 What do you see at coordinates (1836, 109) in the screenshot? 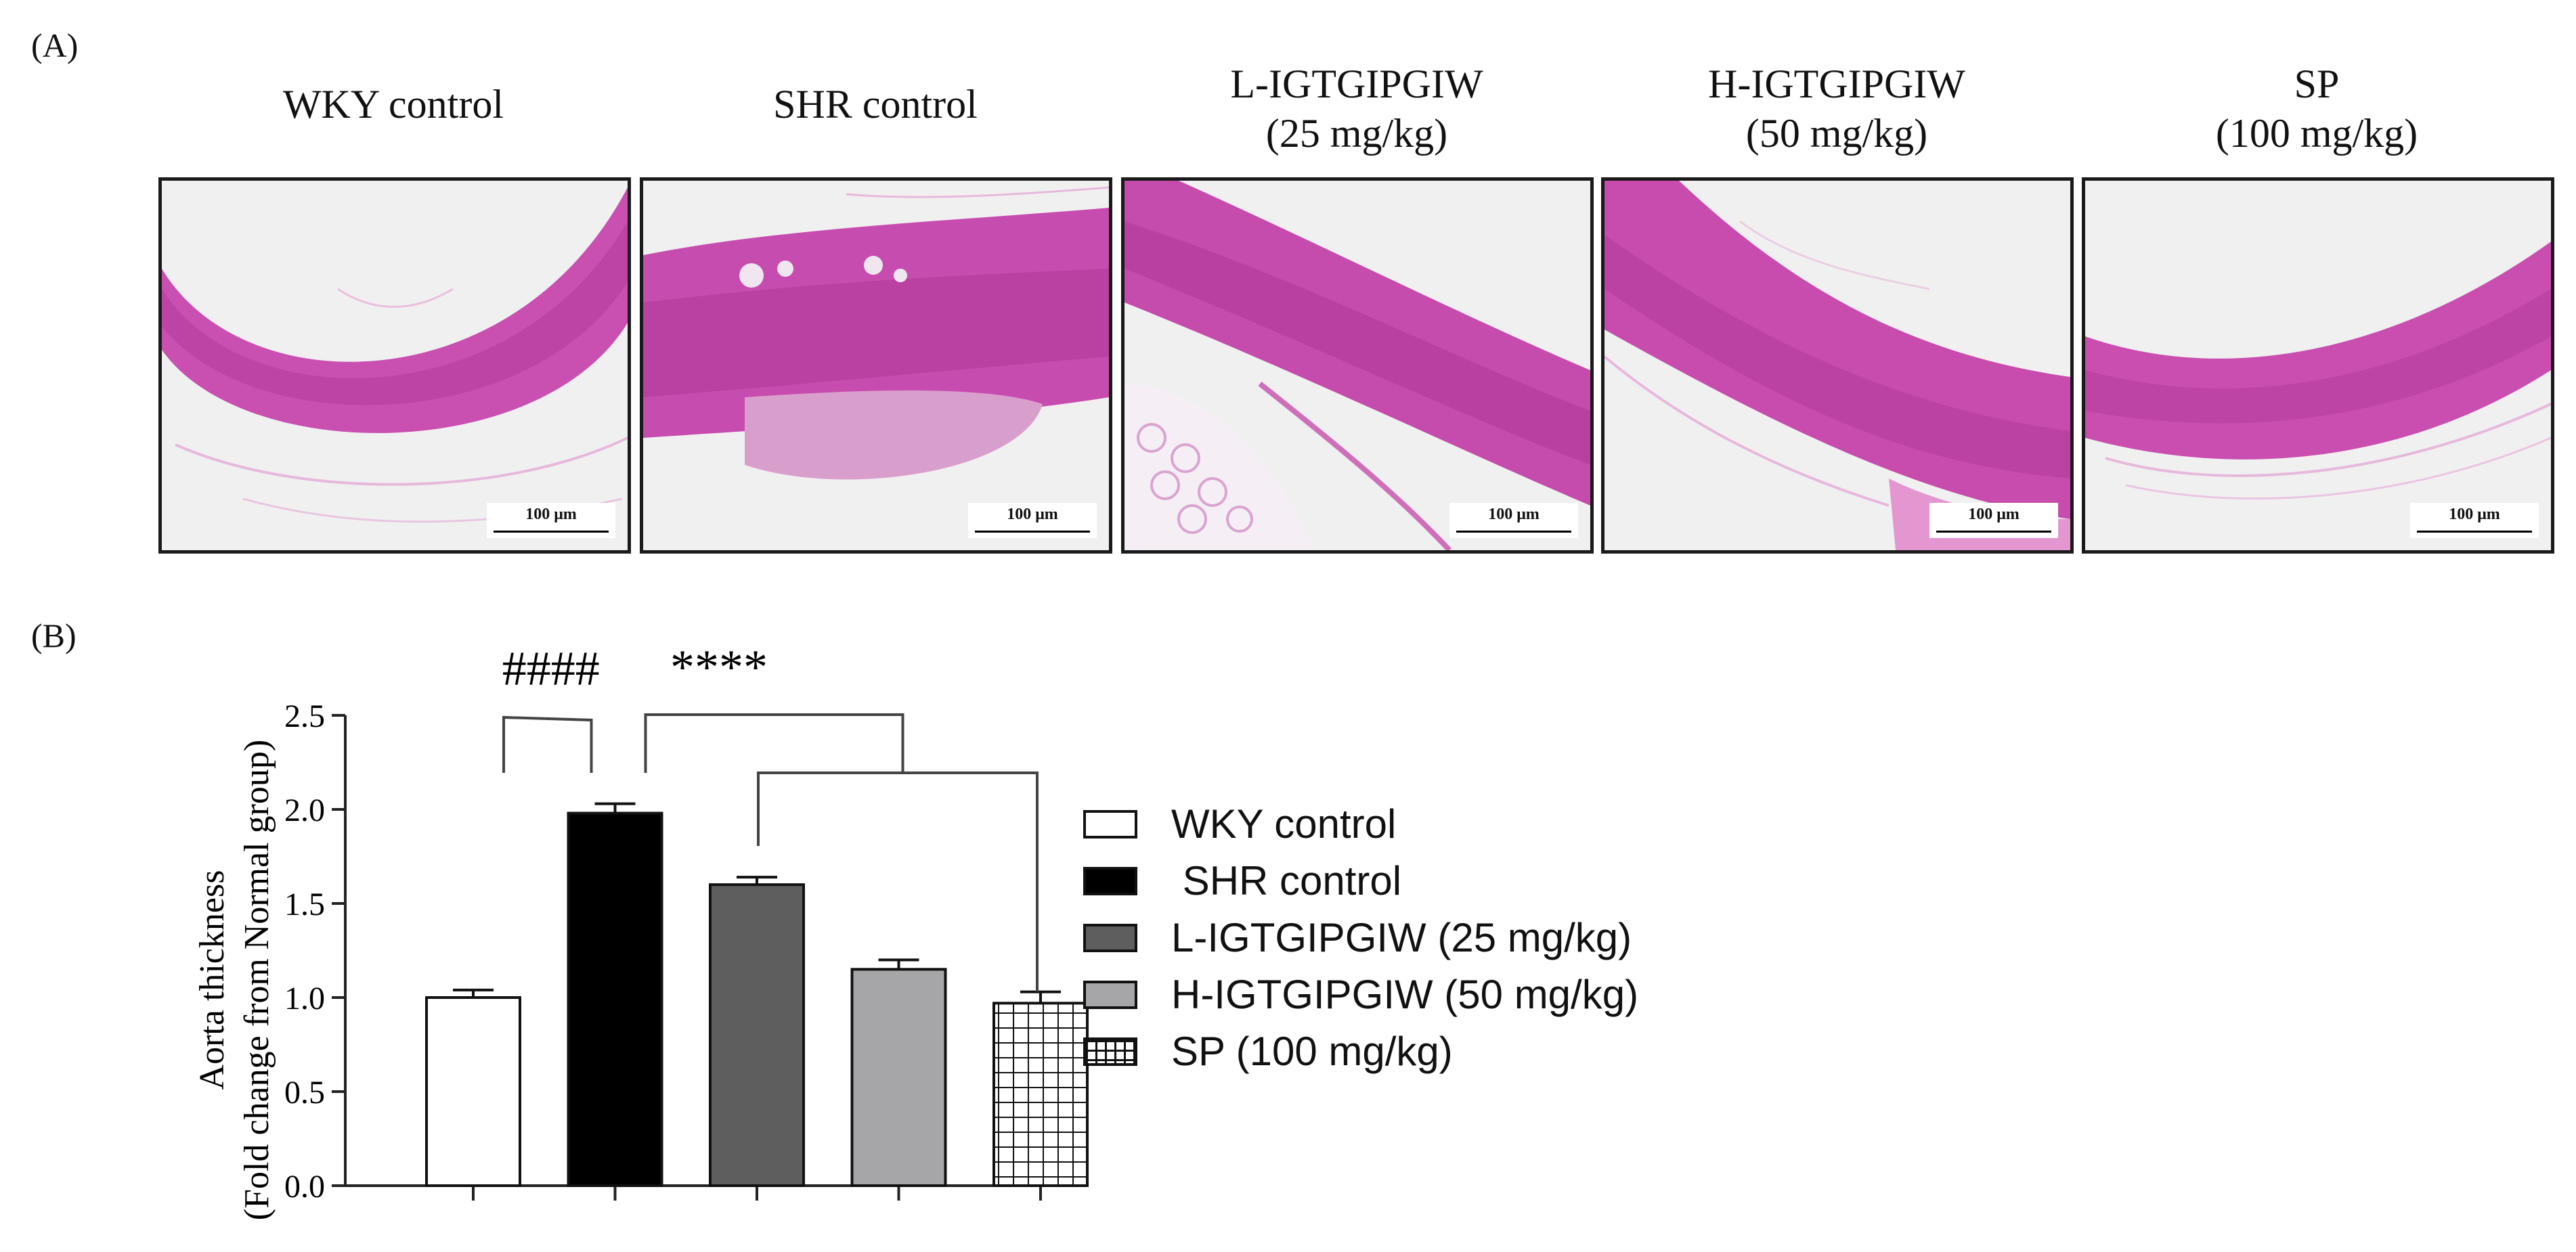
I see `image-title-h-igtgipgiw: H-IGTGIPGIW (50 mg/kg)` at bounding box center [1836, 109].